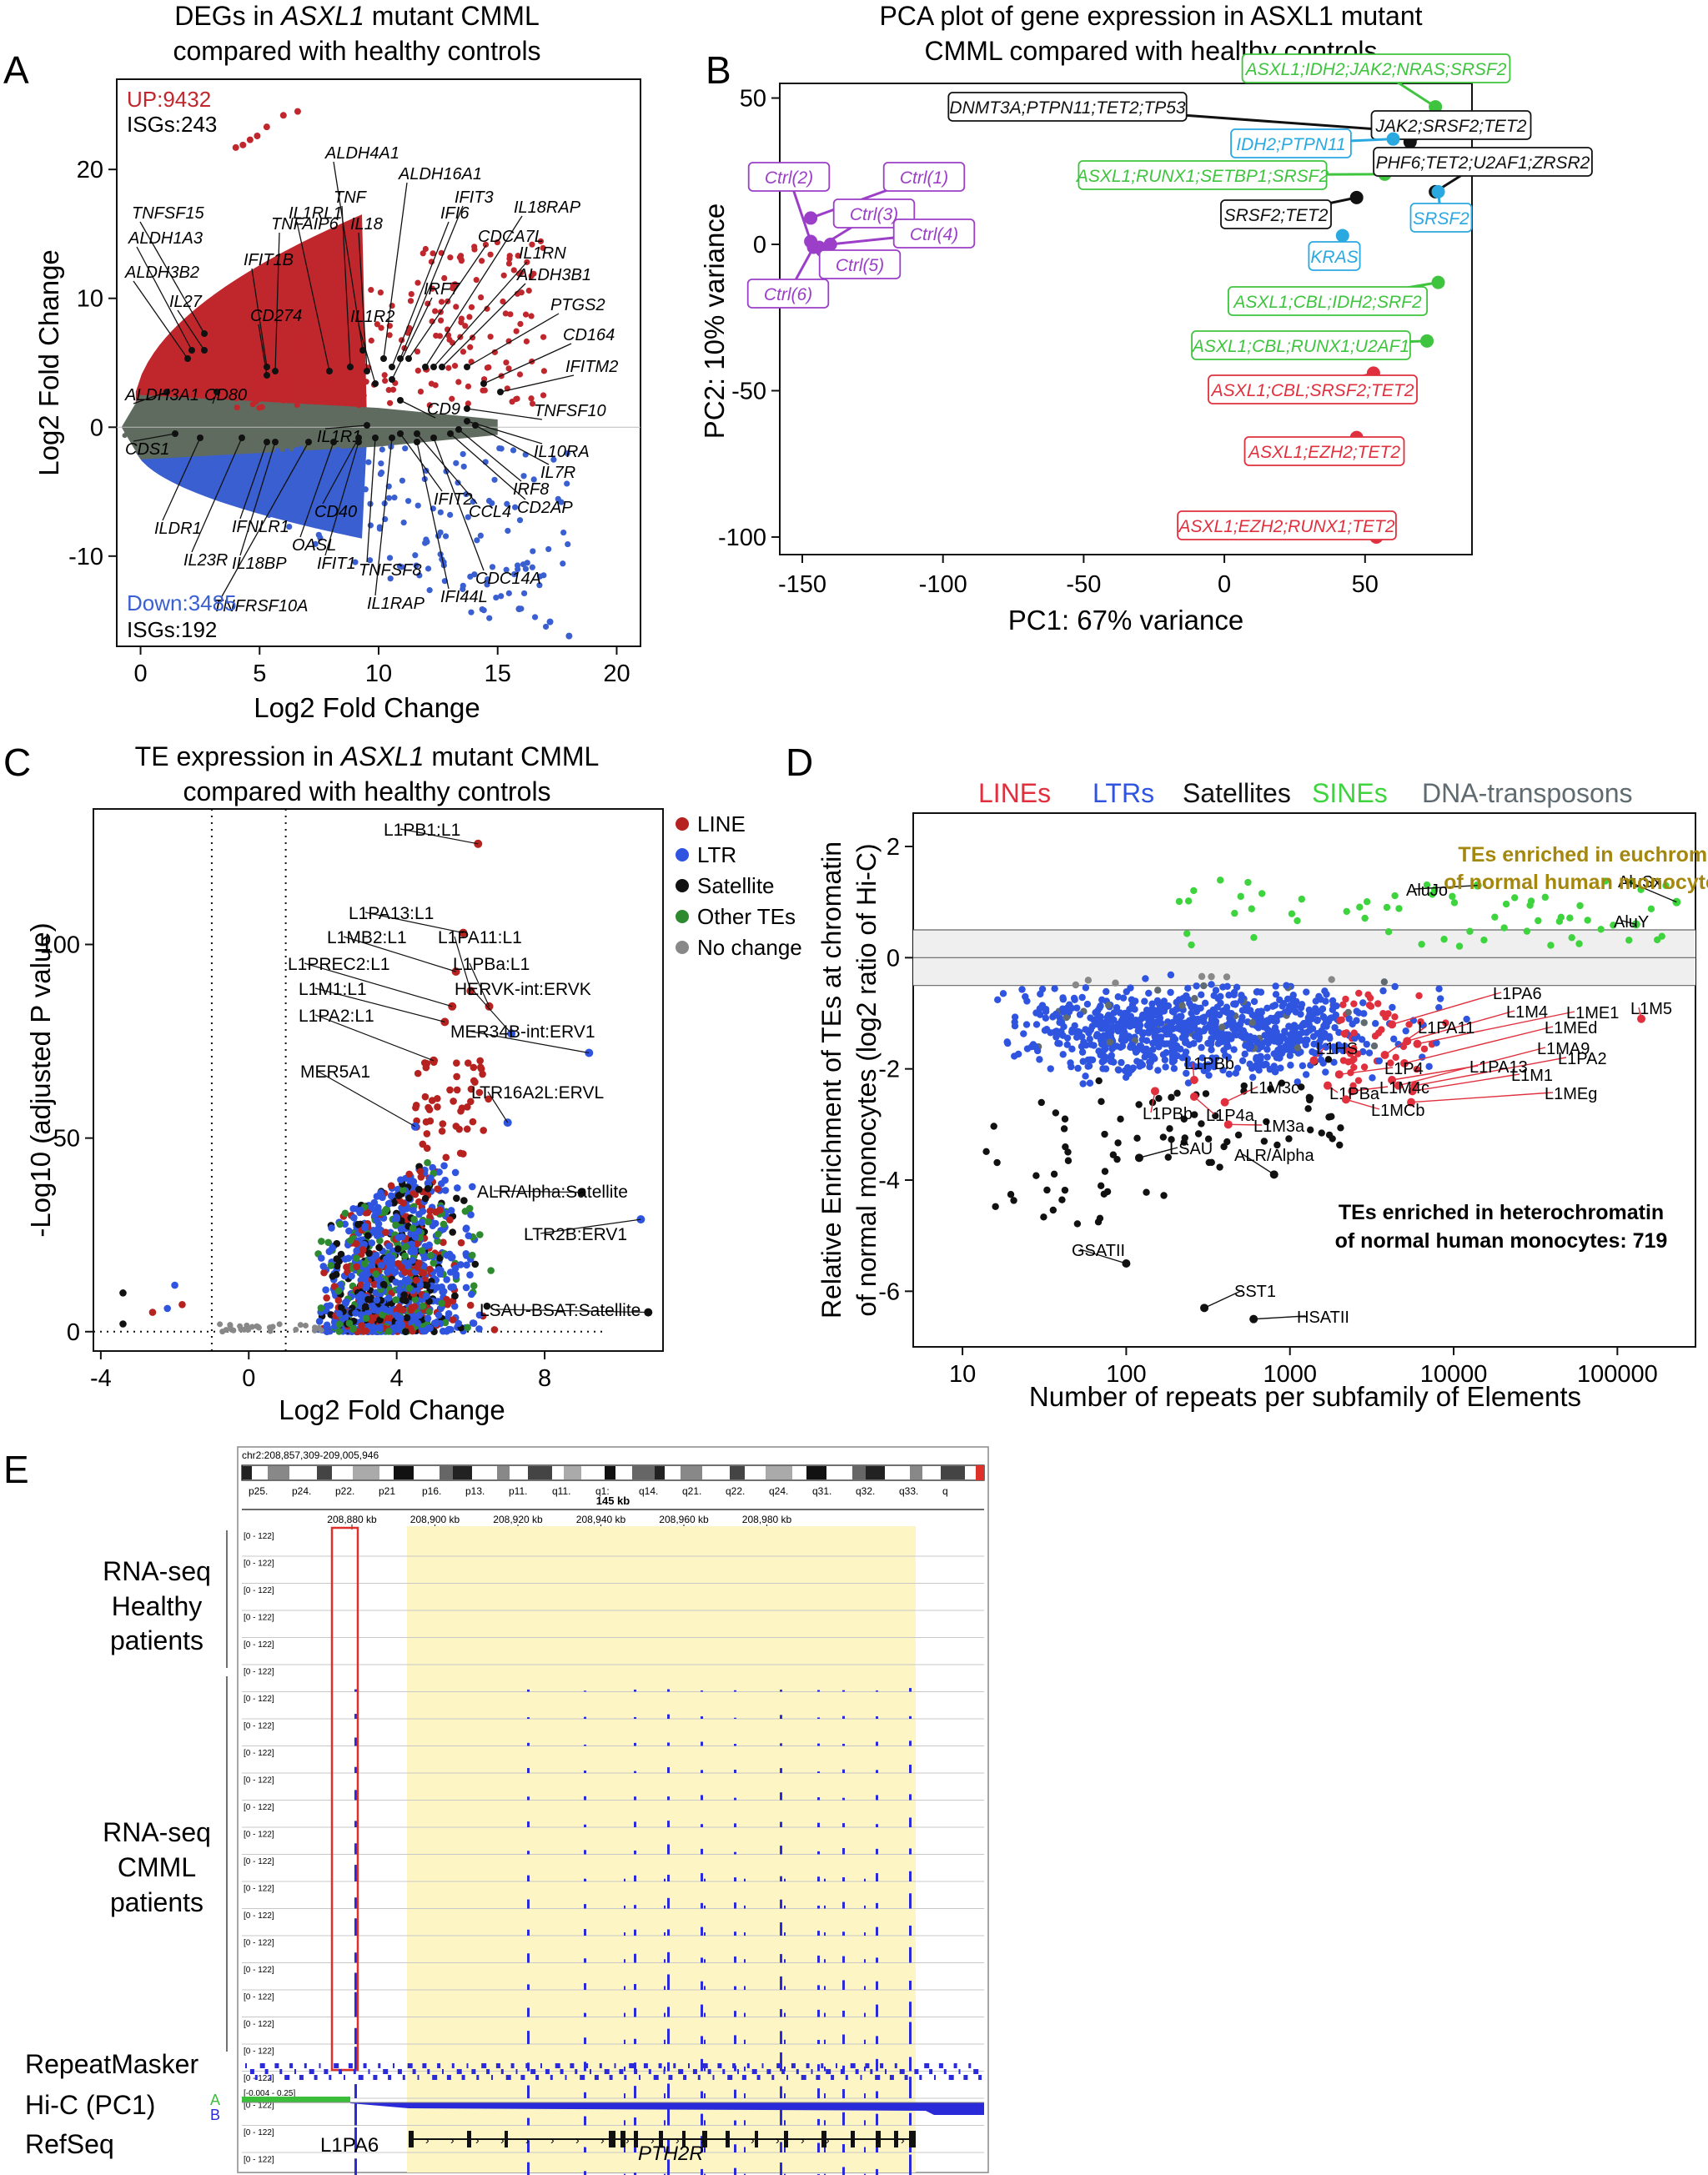 This screenshot has width=1708, height=2175. What do you see at coordinates (259, 1536) in the screenshot?
I see `track-range: [0 - 122]` at bounding box center [259, 1536].